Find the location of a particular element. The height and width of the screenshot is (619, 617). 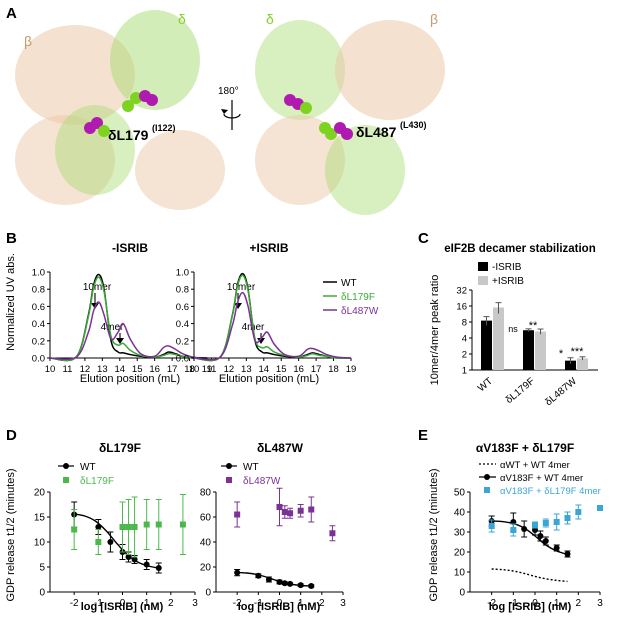

y-tick-label: 4 is located at coordinates (464, 339).